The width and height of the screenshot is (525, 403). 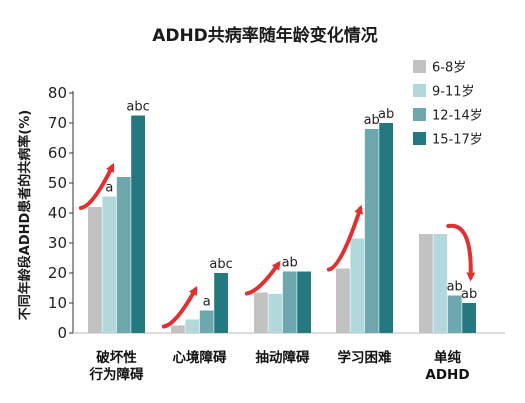 I want to click on legend-label: 15-17岁, so click(x=457, y=140).